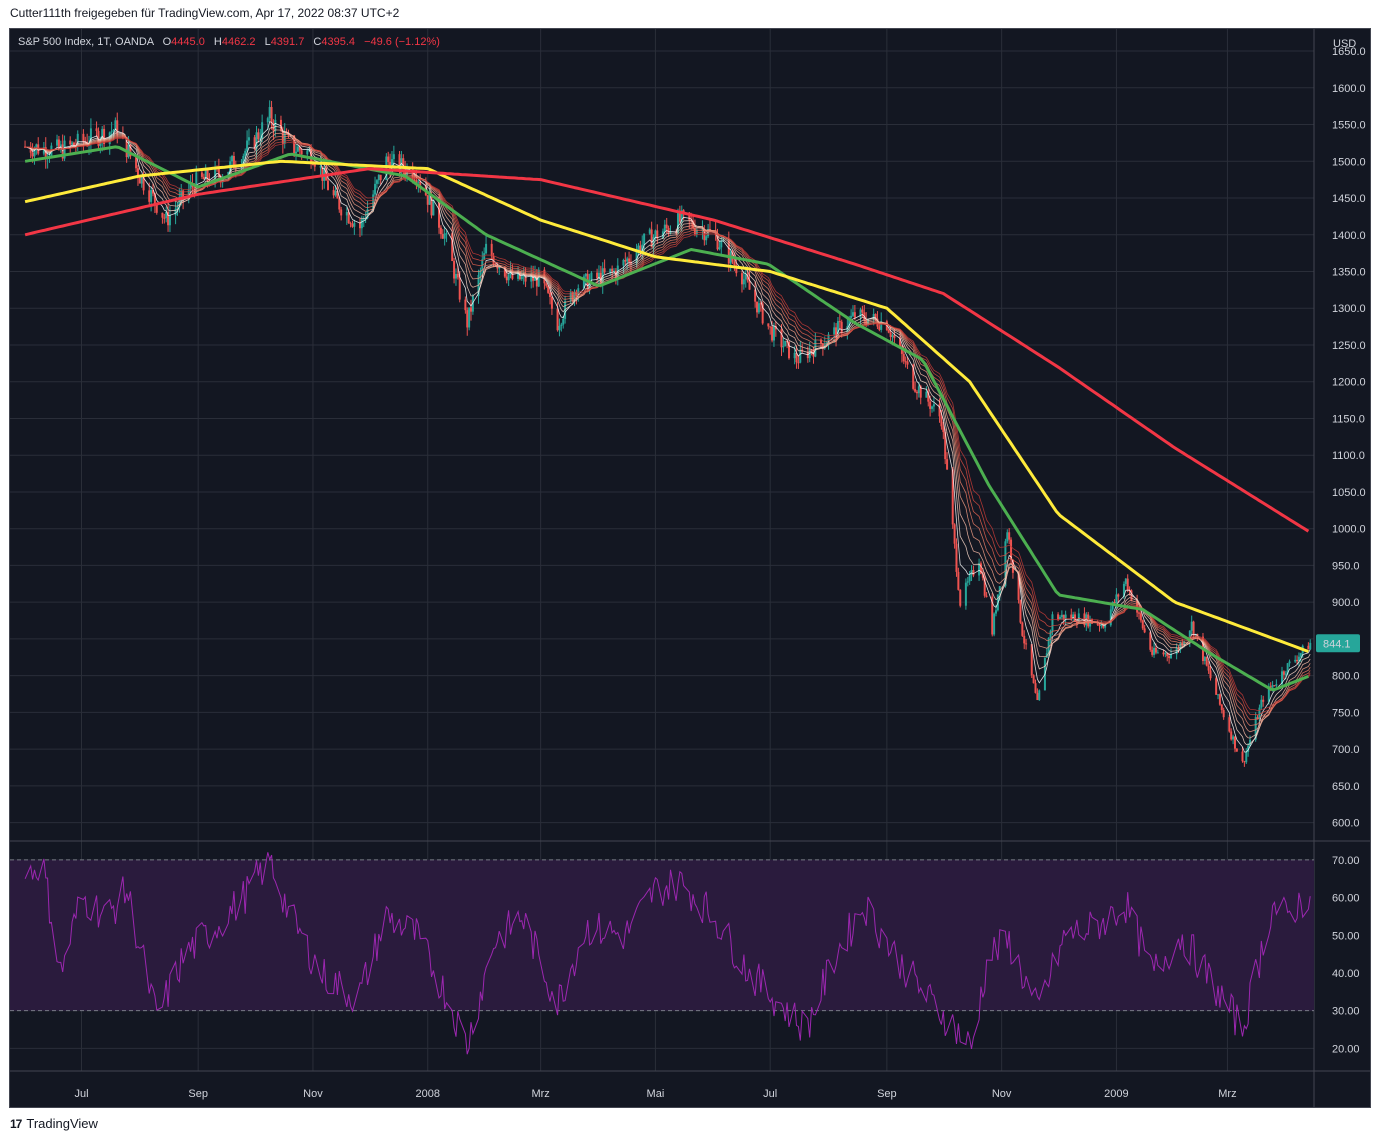 This screenshot has width=1382, height=1142. I want to click on time-tick-label: Jul, so click(770, 1094).